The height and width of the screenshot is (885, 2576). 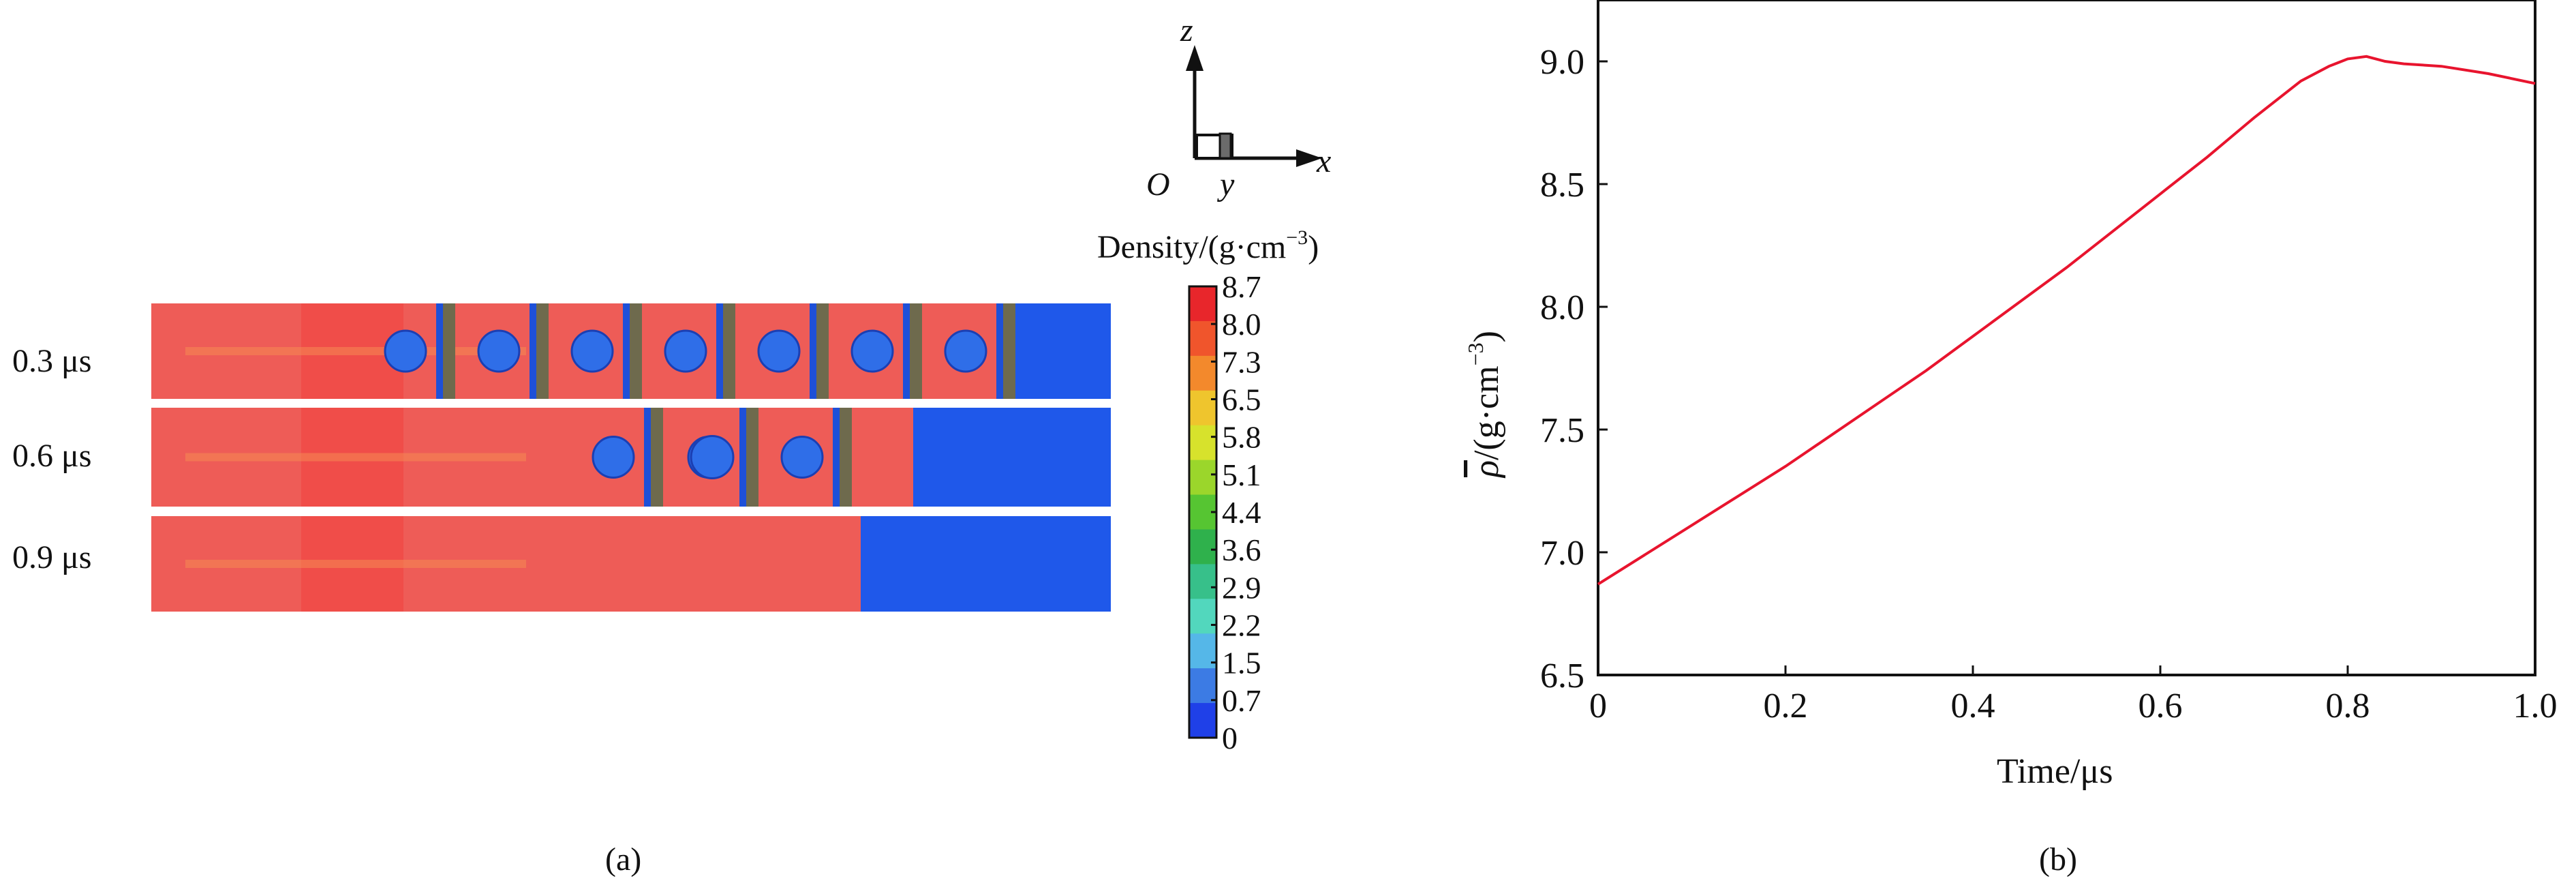 I want to click on axis-origin-label: O, so click(x=1158, y=184).